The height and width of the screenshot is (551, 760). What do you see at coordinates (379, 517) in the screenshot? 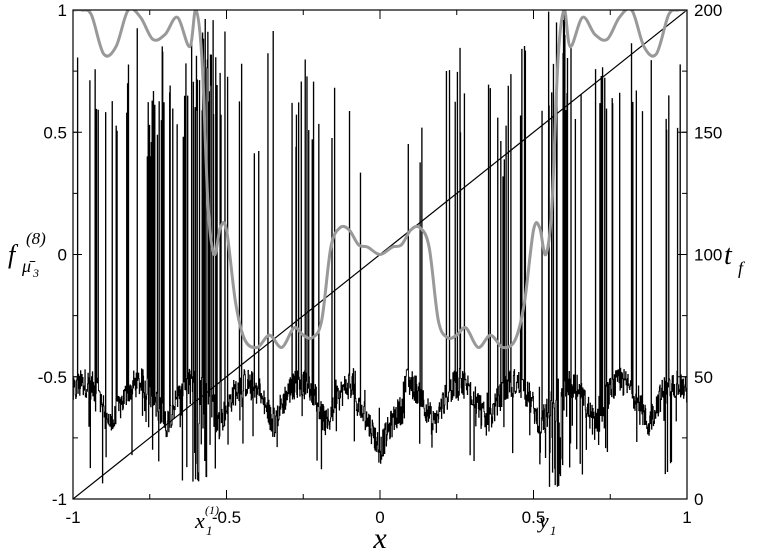
I see `x-tick-label: 0` at bounding box center [379, 517].